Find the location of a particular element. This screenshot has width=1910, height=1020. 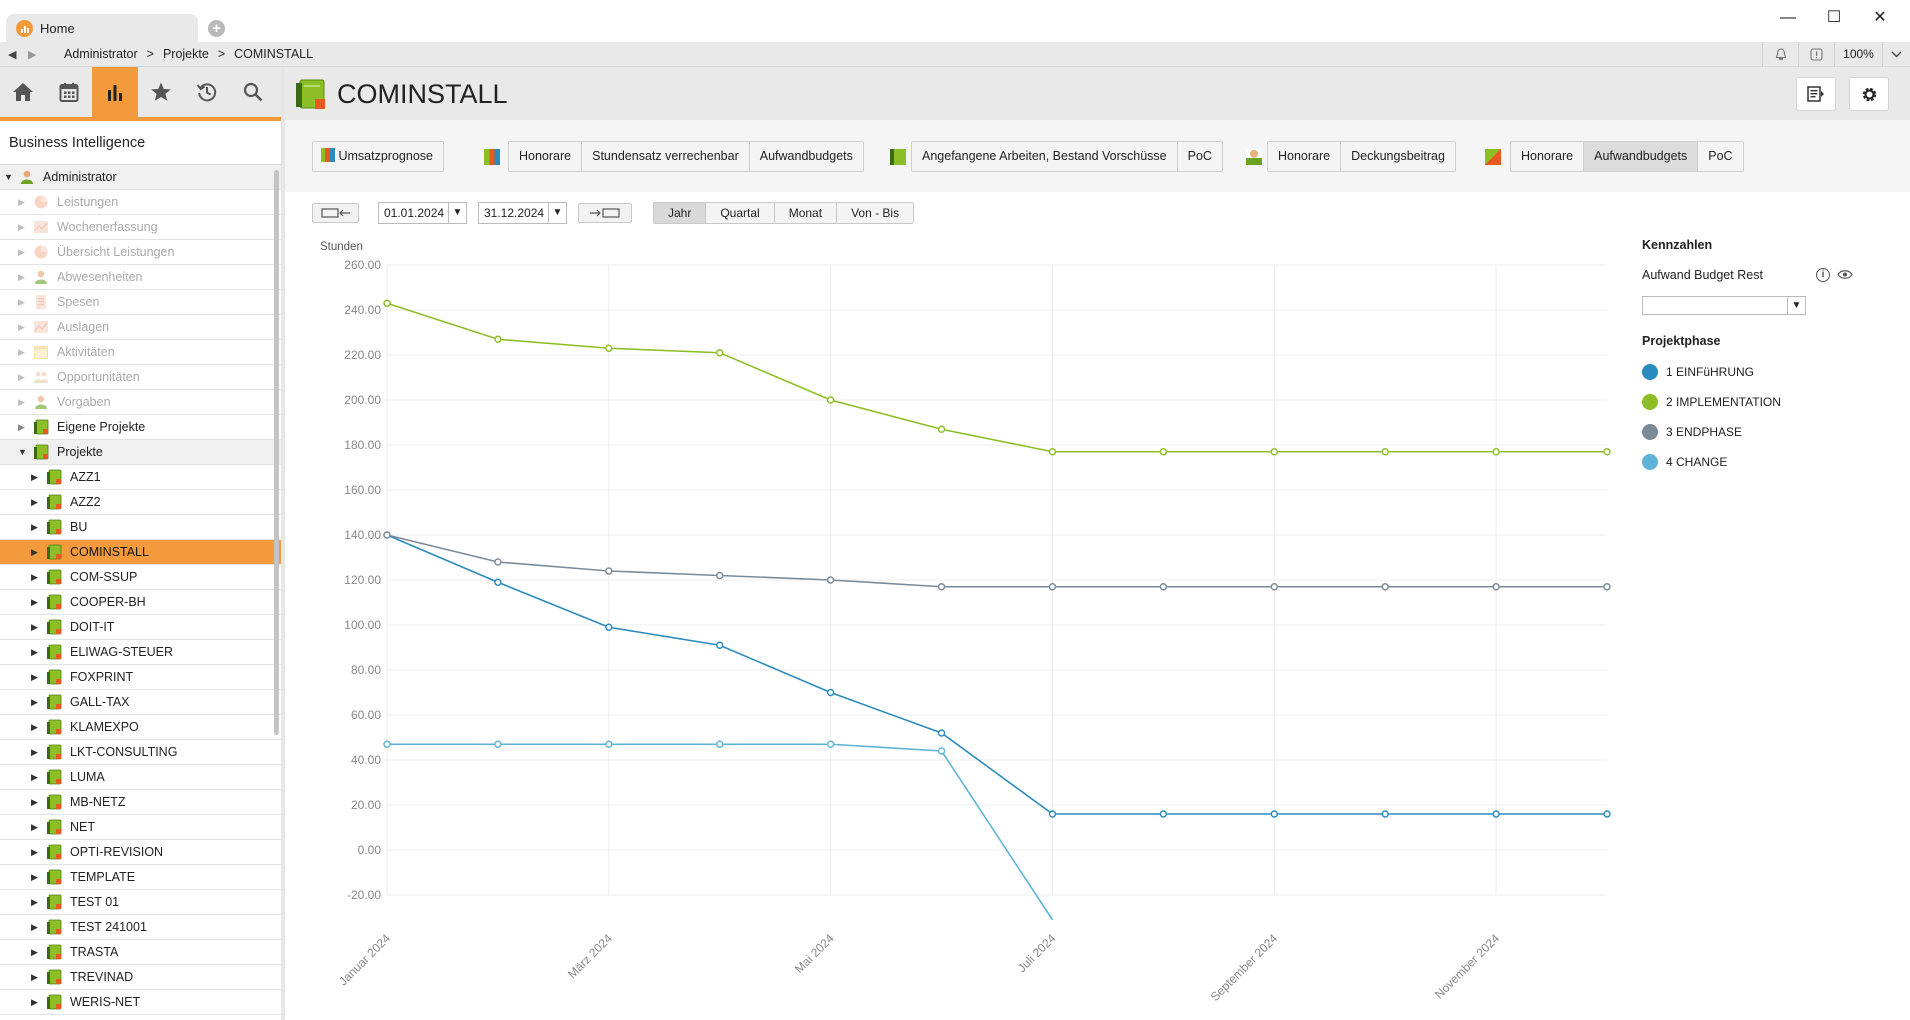

breadcrumb-item: Administrator is located at coordinates (101, 54).